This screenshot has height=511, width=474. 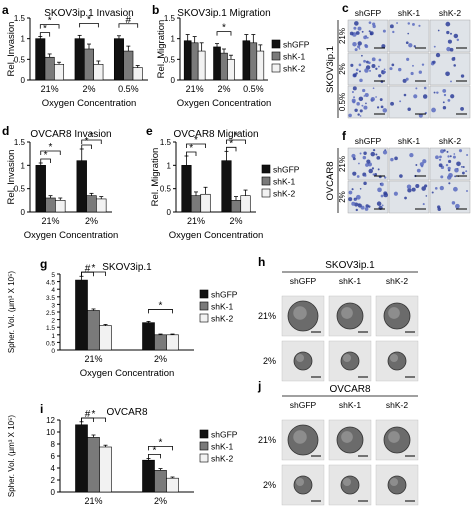 I want to click on image-row-label: 21%, so click(x=342, y=164).